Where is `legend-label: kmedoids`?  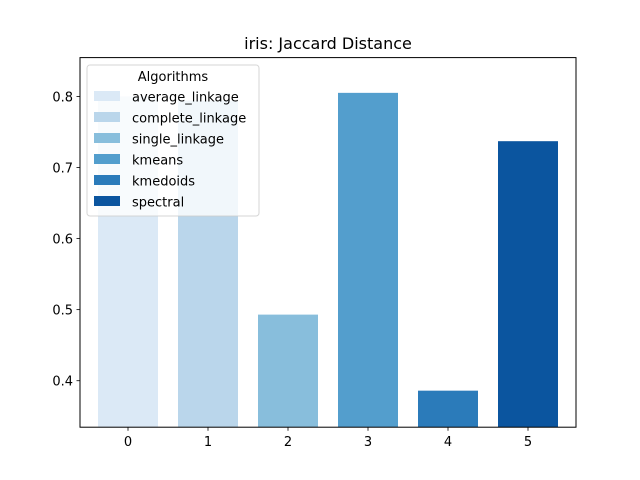 legend-label: kmedoids is located at coordinates (163, 182).